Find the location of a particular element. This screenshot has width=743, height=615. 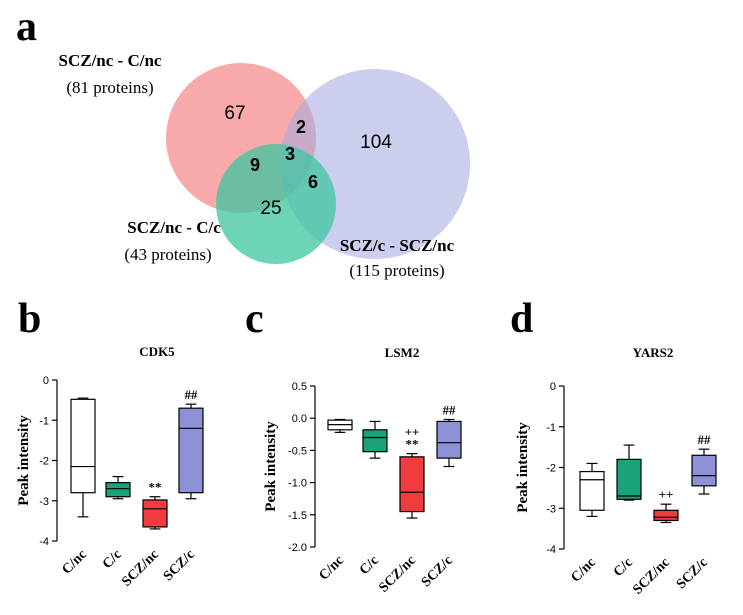

panel-letter-c: c is located at coordinates (254, 319).